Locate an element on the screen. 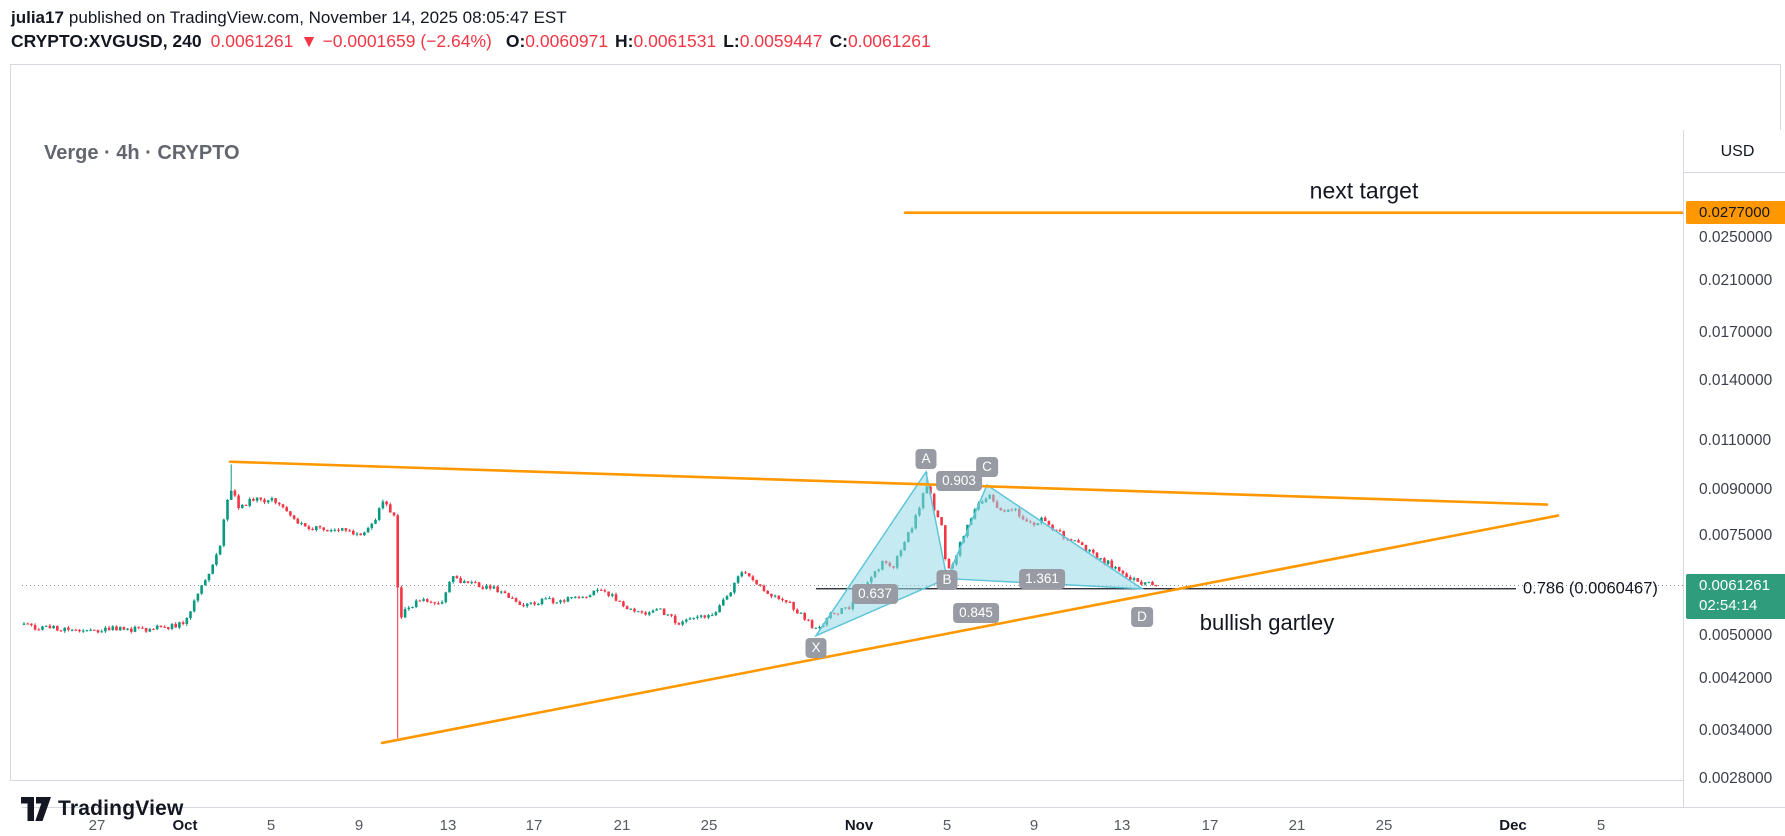 This screenshot has width=1785, height=836. gartley-point-d: D is located at coordinates (1142, 617).